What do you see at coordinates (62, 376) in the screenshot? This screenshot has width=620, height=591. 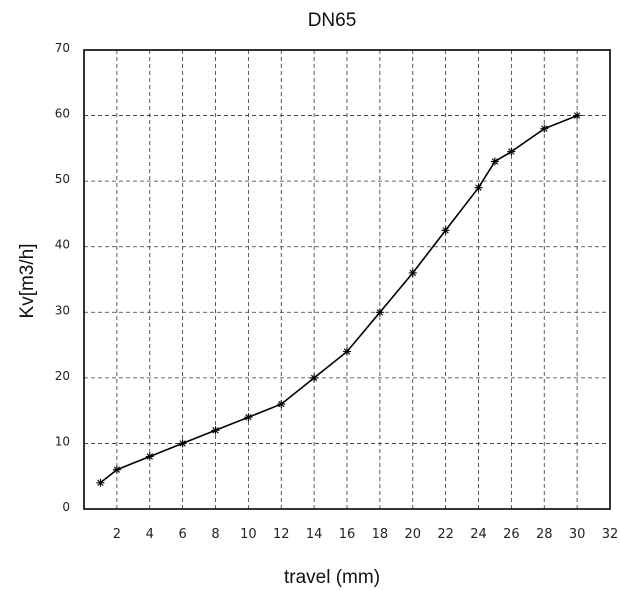 I see `y-tick-label: 20` at bounding box center [62, 376].